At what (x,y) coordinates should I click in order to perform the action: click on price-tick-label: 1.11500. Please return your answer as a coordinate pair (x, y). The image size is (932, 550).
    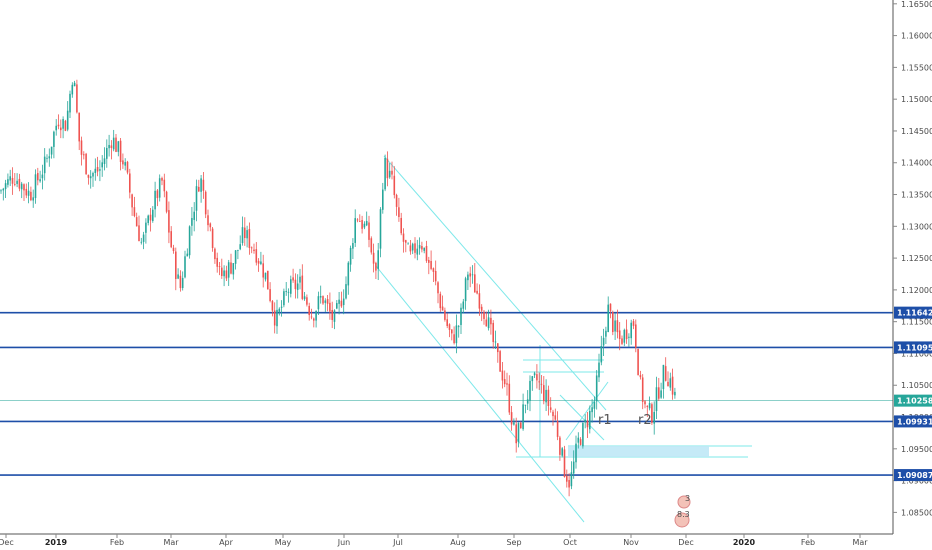
    Looking at the image, I should click on (916, 322).